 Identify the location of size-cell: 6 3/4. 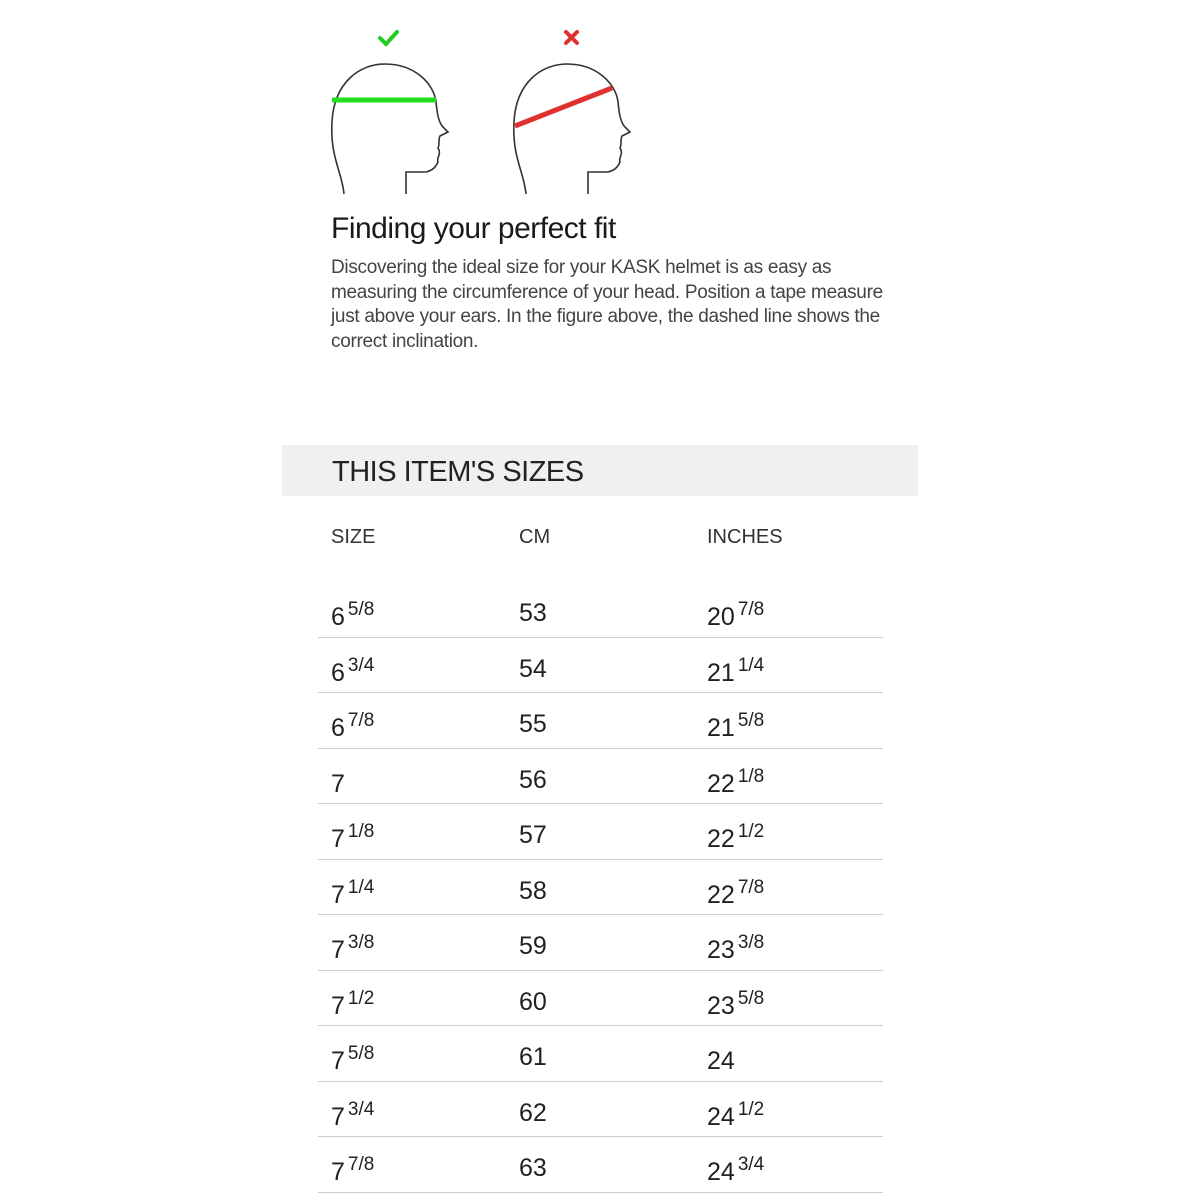
(352, 671).